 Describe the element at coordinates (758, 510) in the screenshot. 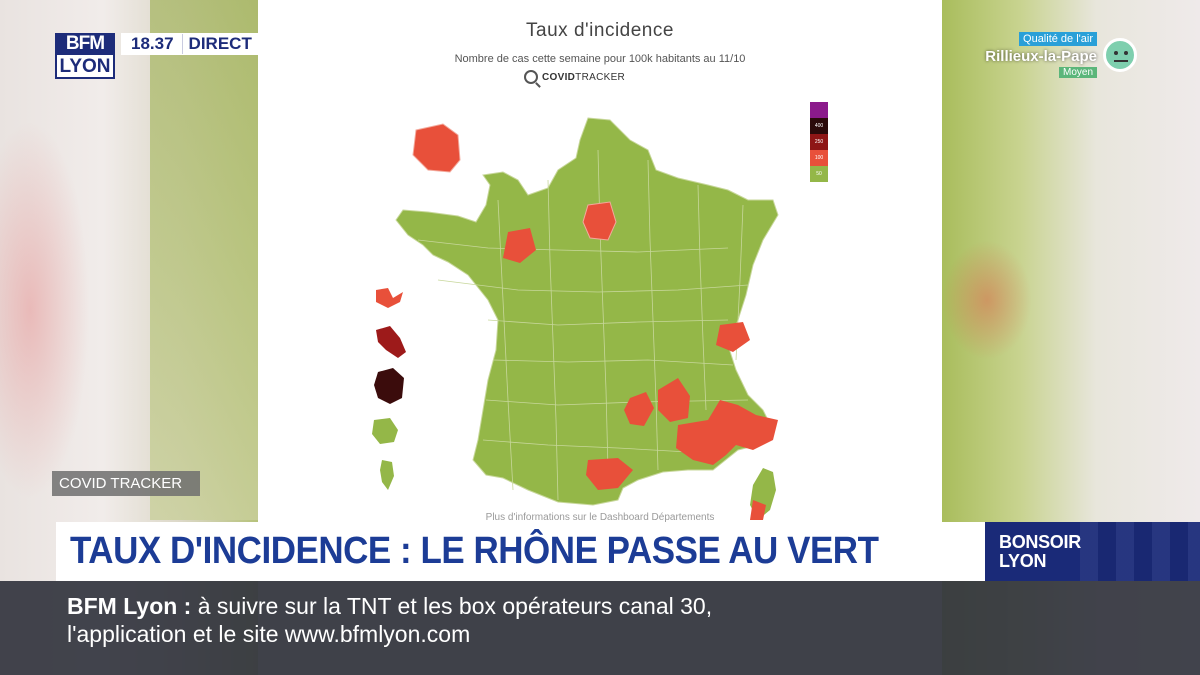

I see `corsica-south` at that location.